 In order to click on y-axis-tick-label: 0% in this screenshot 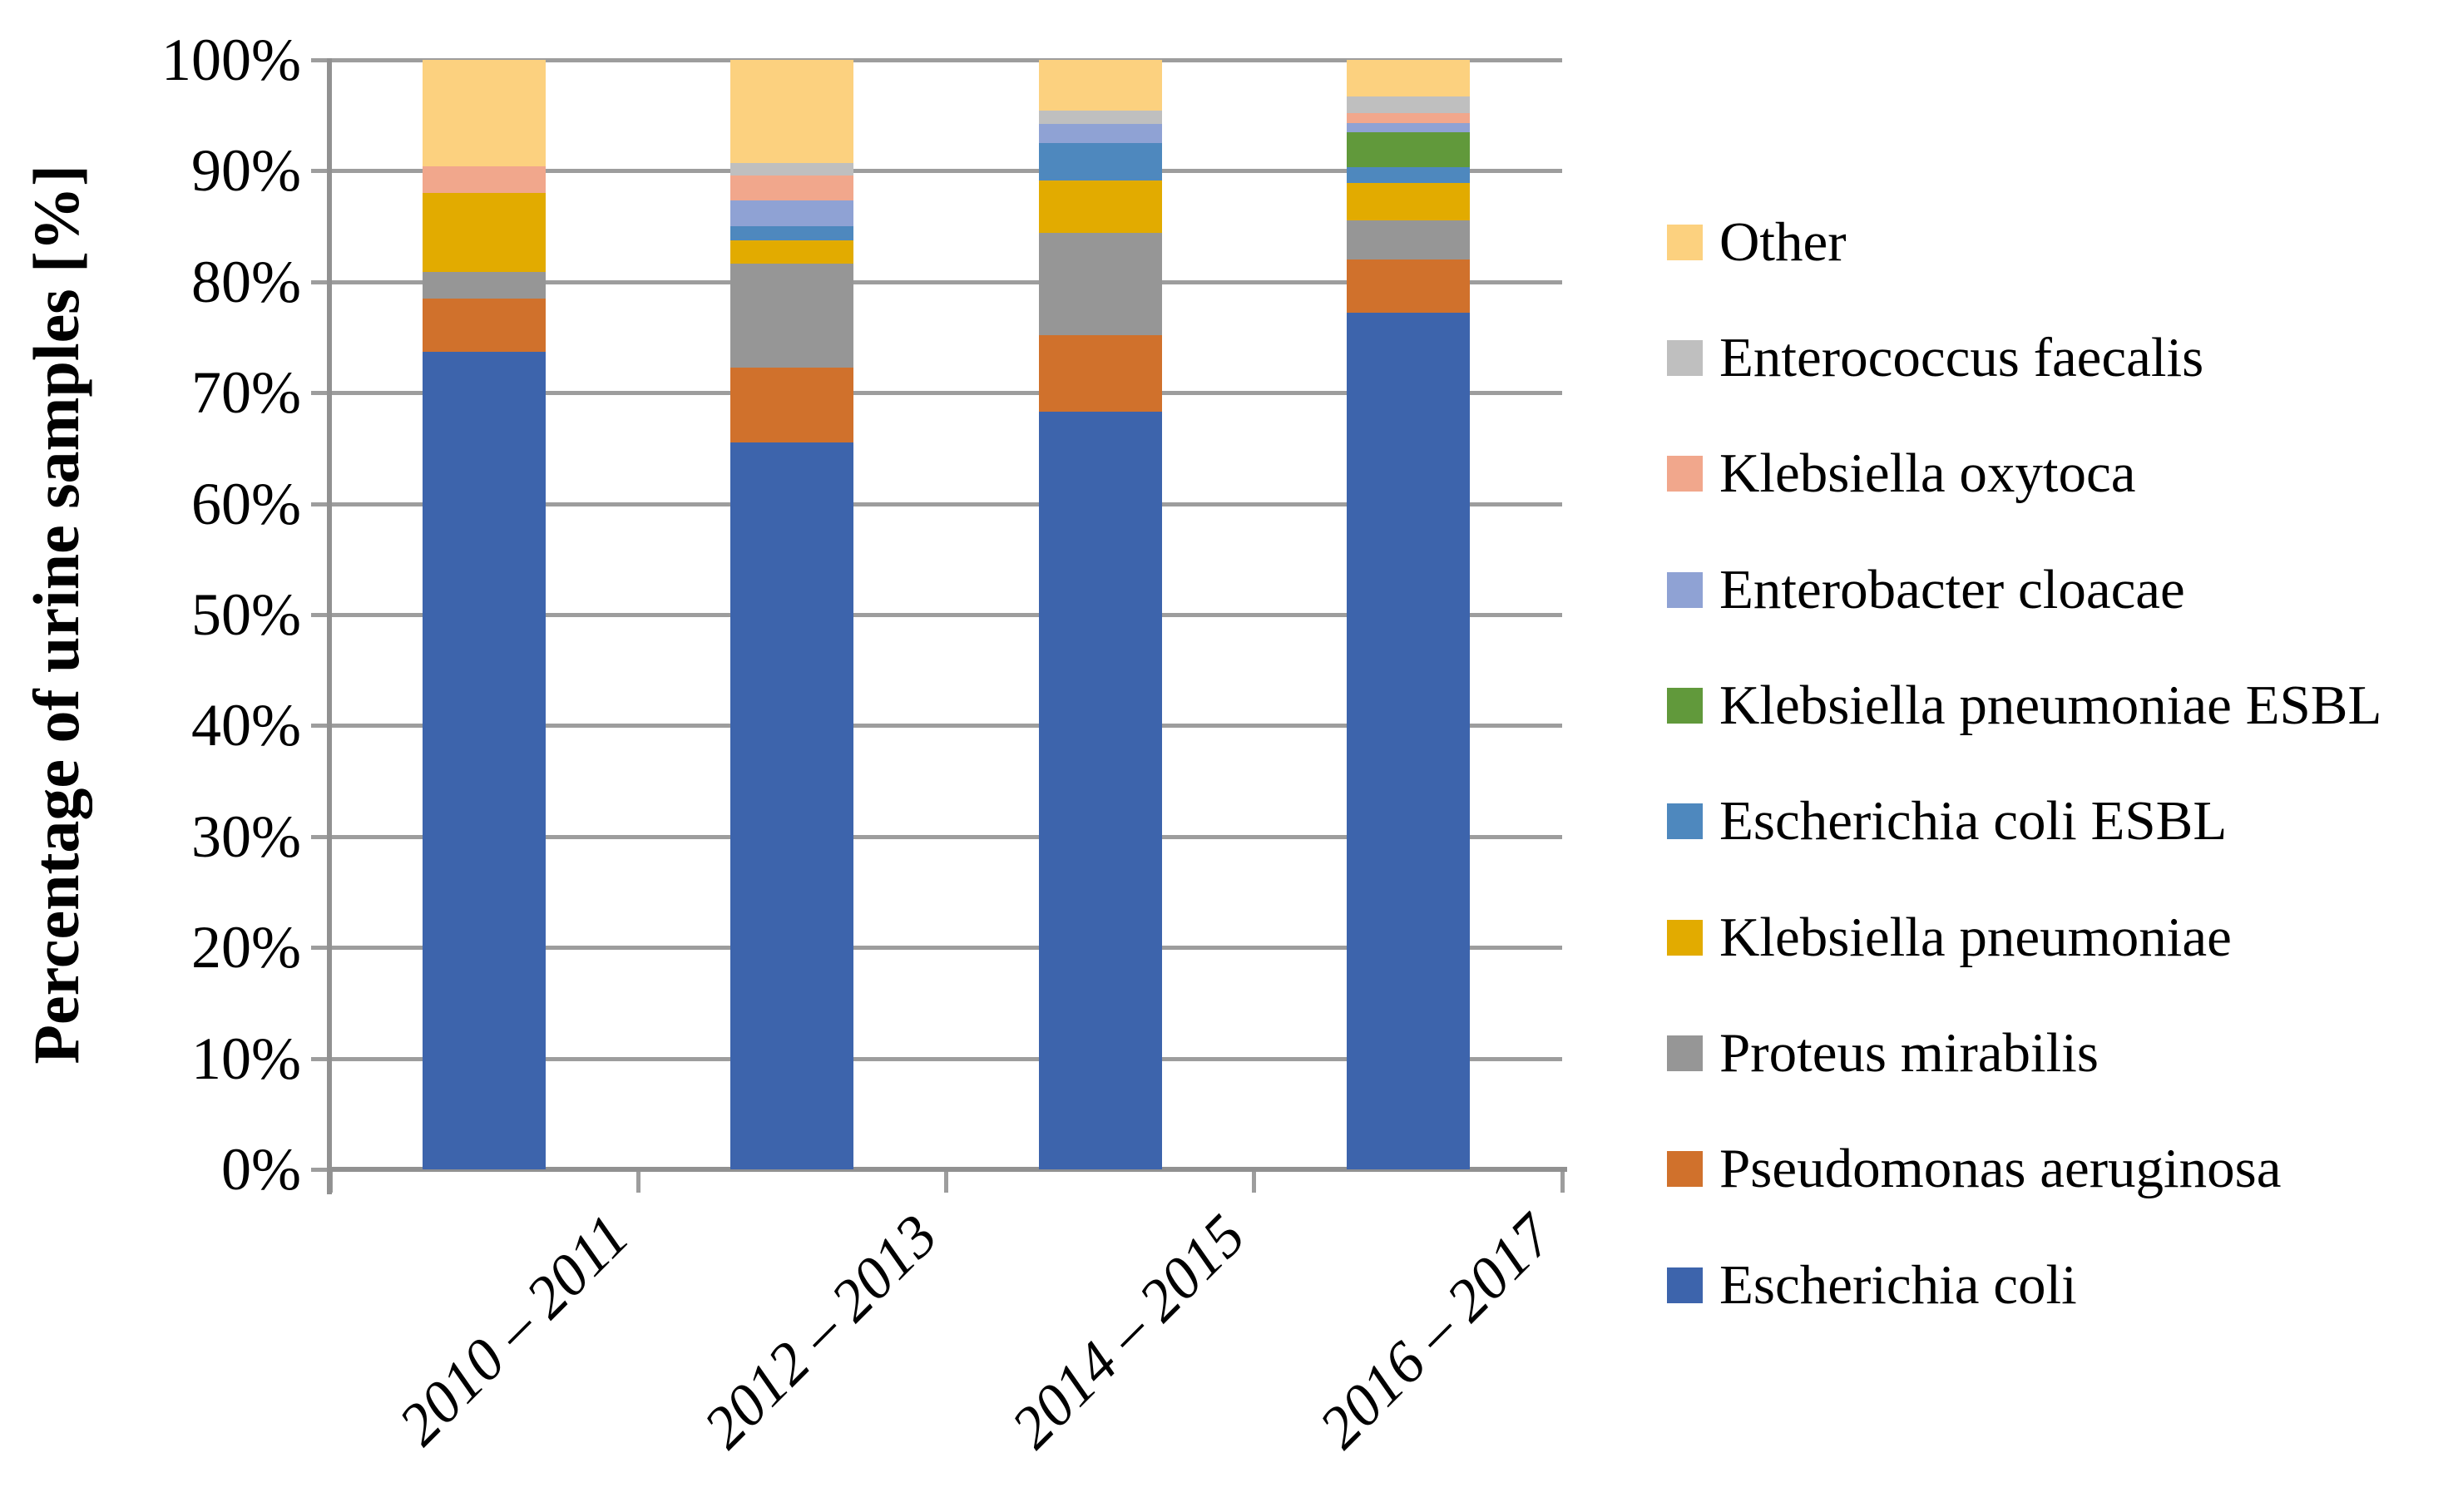, I will do `click(261, 1169)`.